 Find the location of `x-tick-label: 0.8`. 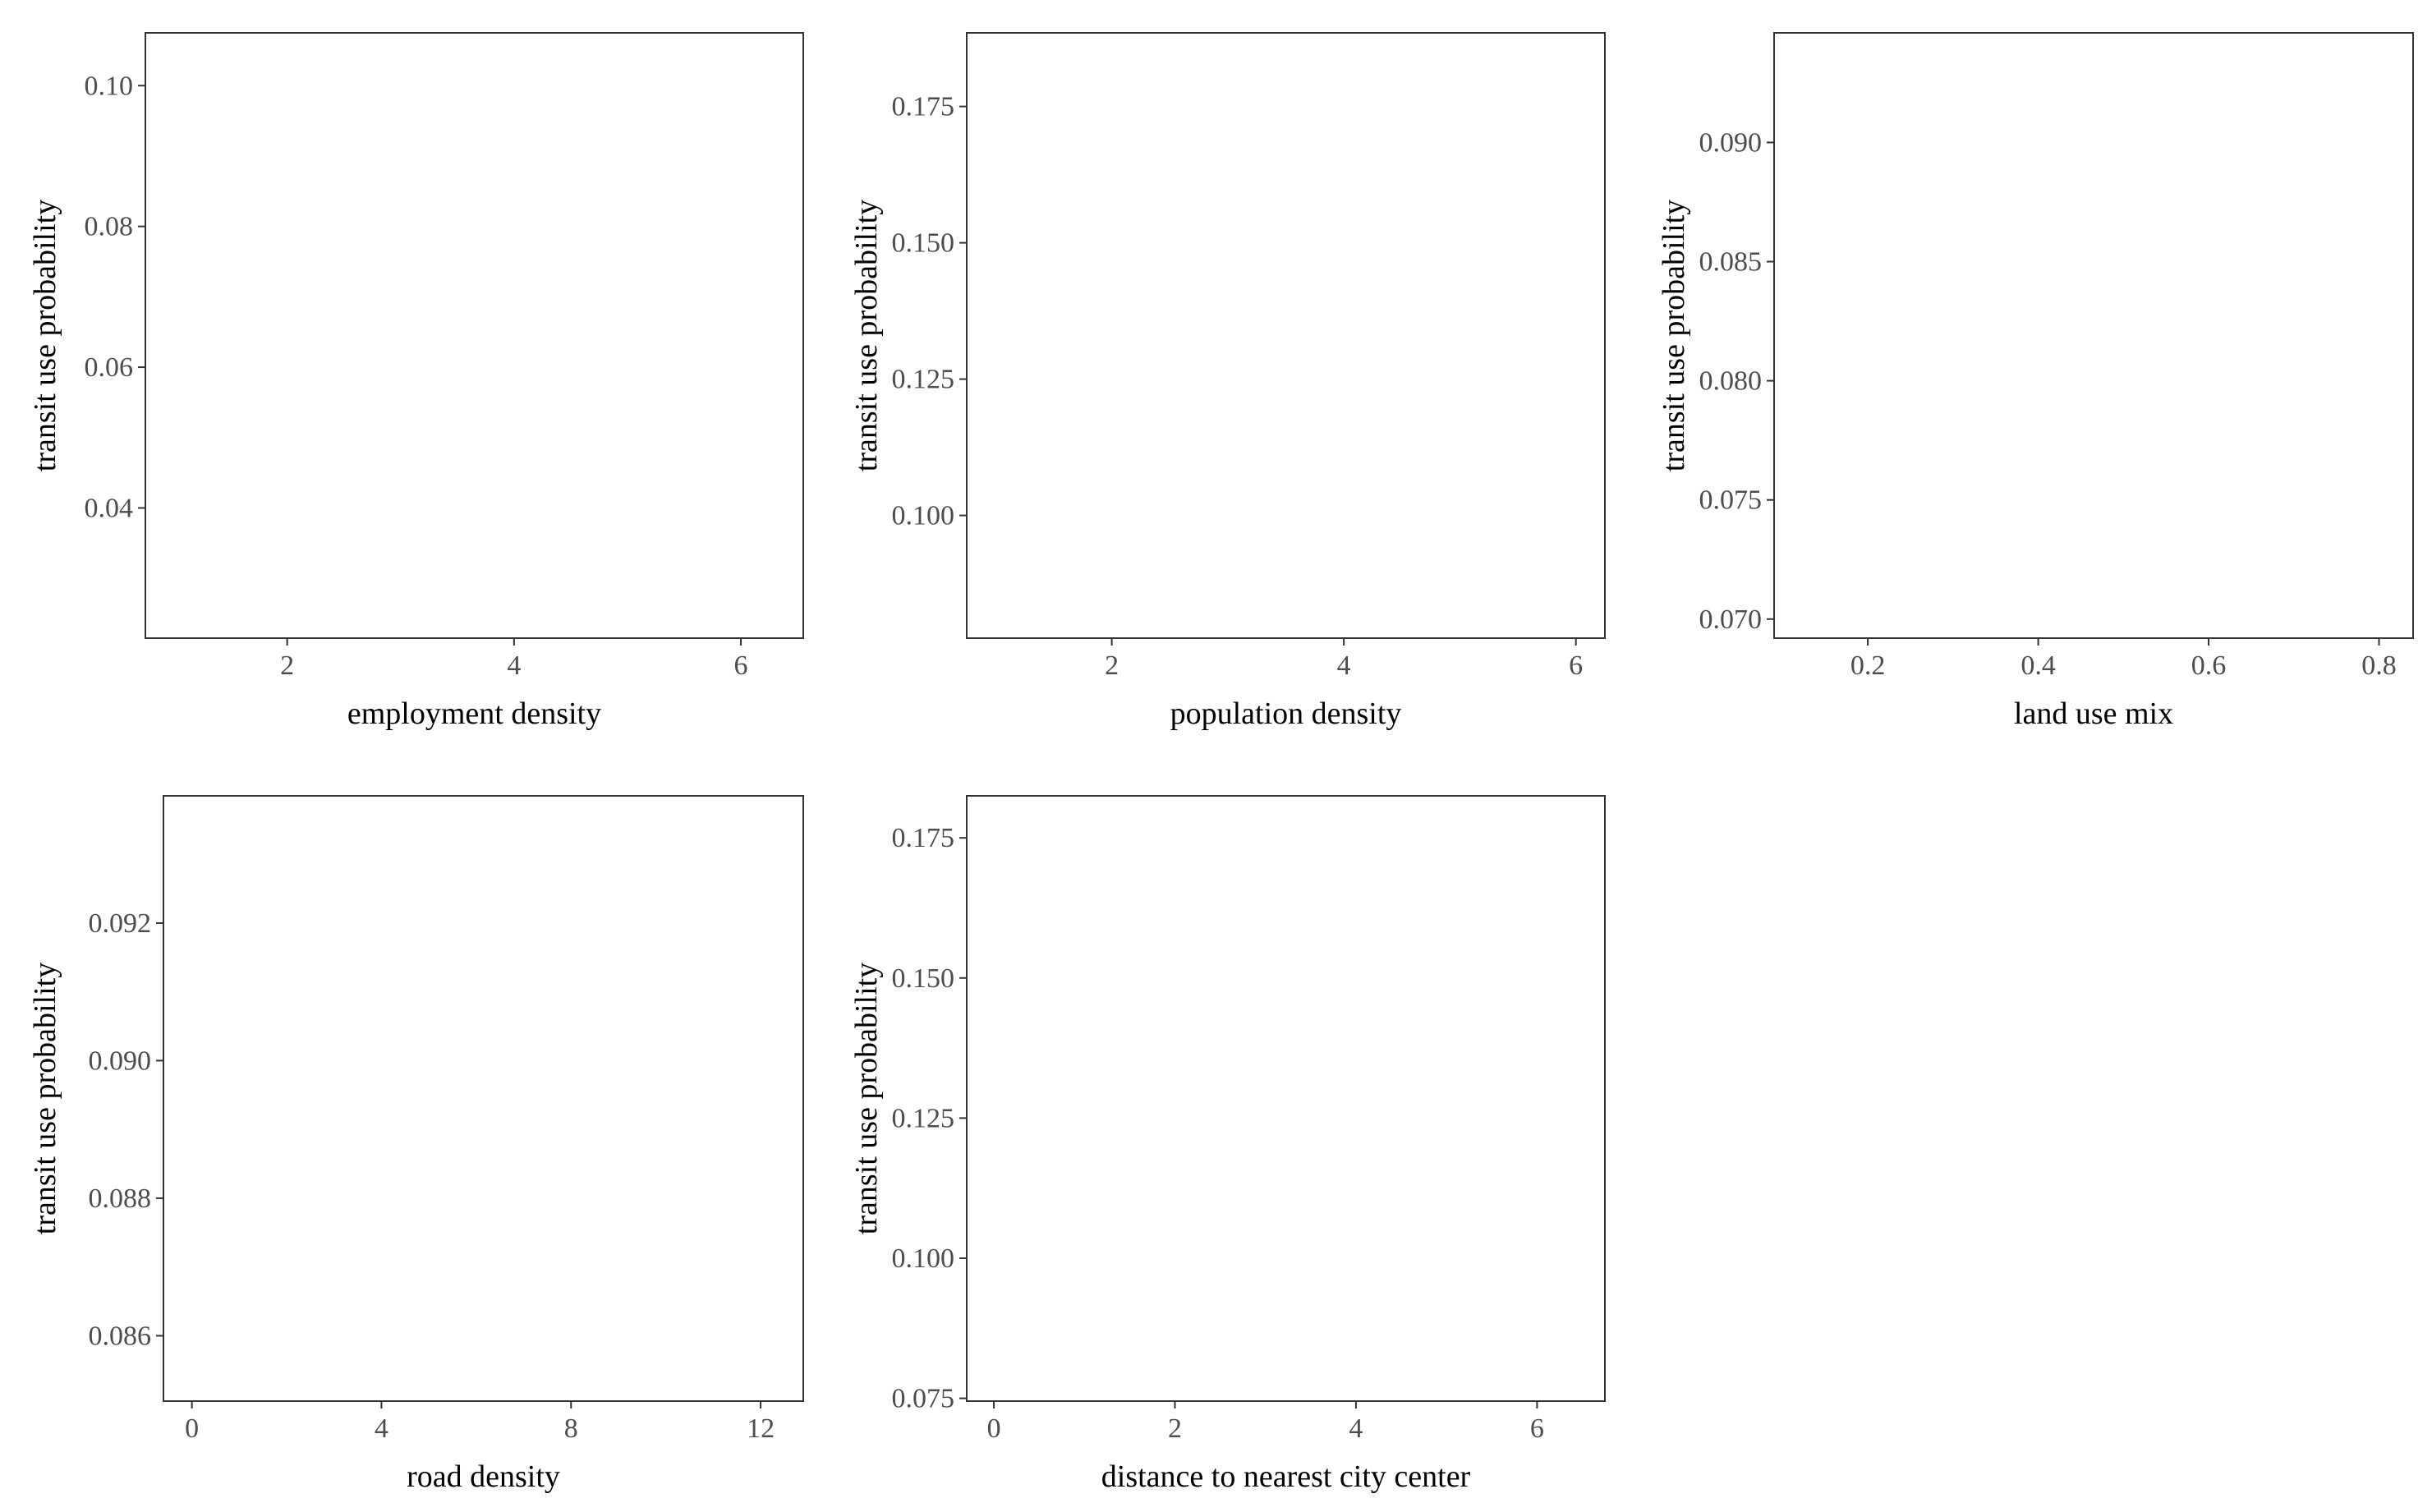

x-tick-label: 0.8 is located at coordinates (2379, 665).